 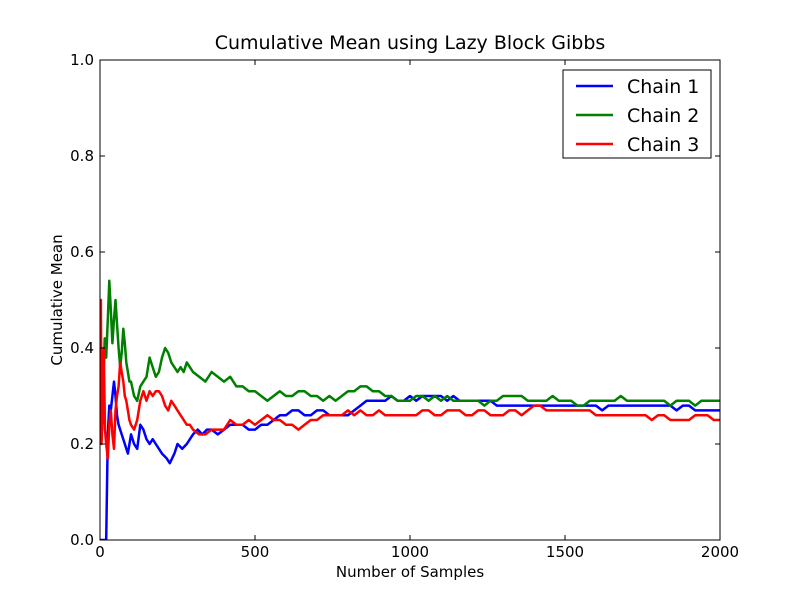 I want to click on legend: Chain 1 Chain 2 Chain 3, so click(x=637, y=114).